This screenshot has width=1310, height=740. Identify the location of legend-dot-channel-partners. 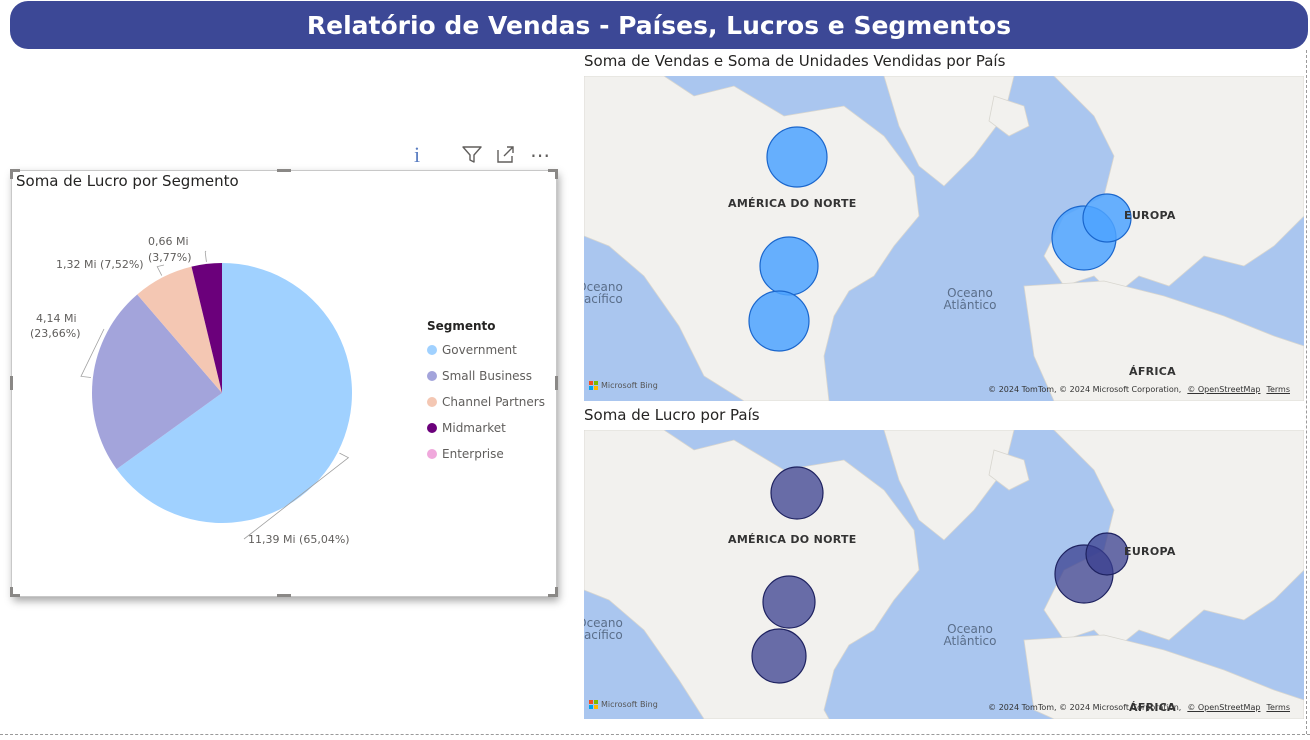
(432, 402).